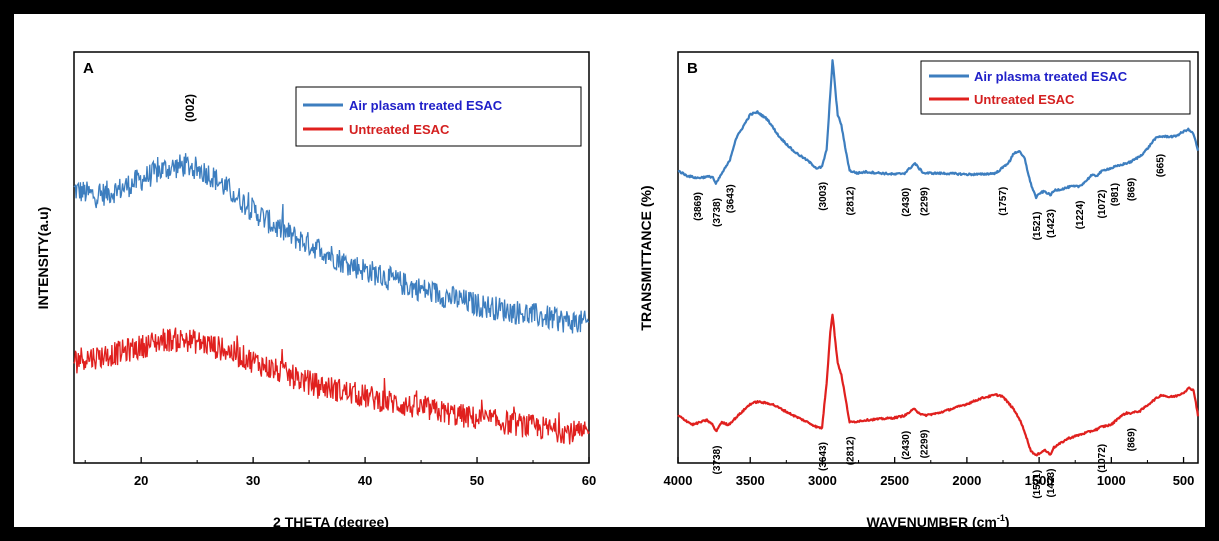  What do you see at coordinates (1131, 439) in the screenshot?
I see `panel-b-peak-label-23: (869)` at bounding box center [1131, 439].